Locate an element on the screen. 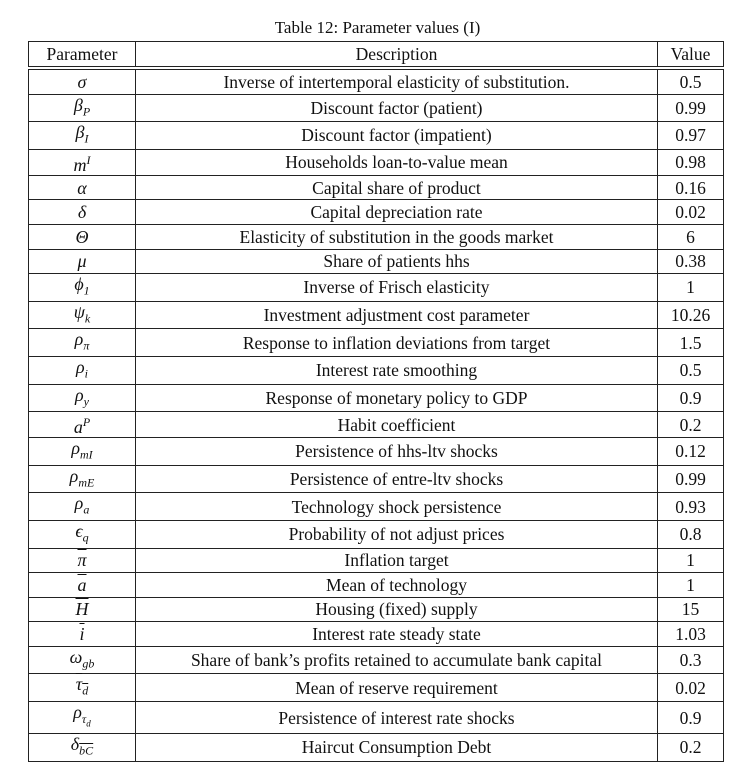 The height and width of the screenshot is (762, 755). table-row: δbC Haircut Consumption Debt 0.2 is located at coordinates (376, 747).